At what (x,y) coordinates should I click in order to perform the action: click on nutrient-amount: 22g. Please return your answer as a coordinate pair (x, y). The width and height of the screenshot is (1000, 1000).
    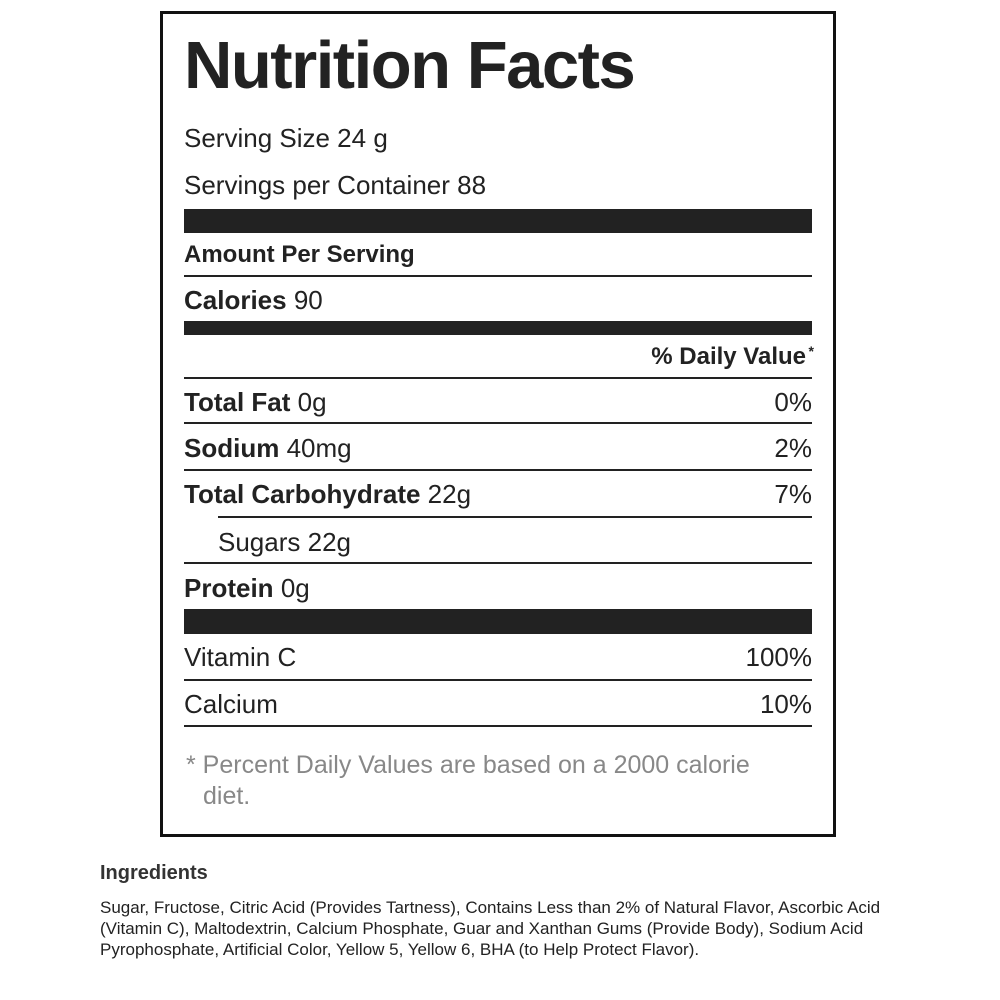
    Looking at the image, I should click on (449, 494).